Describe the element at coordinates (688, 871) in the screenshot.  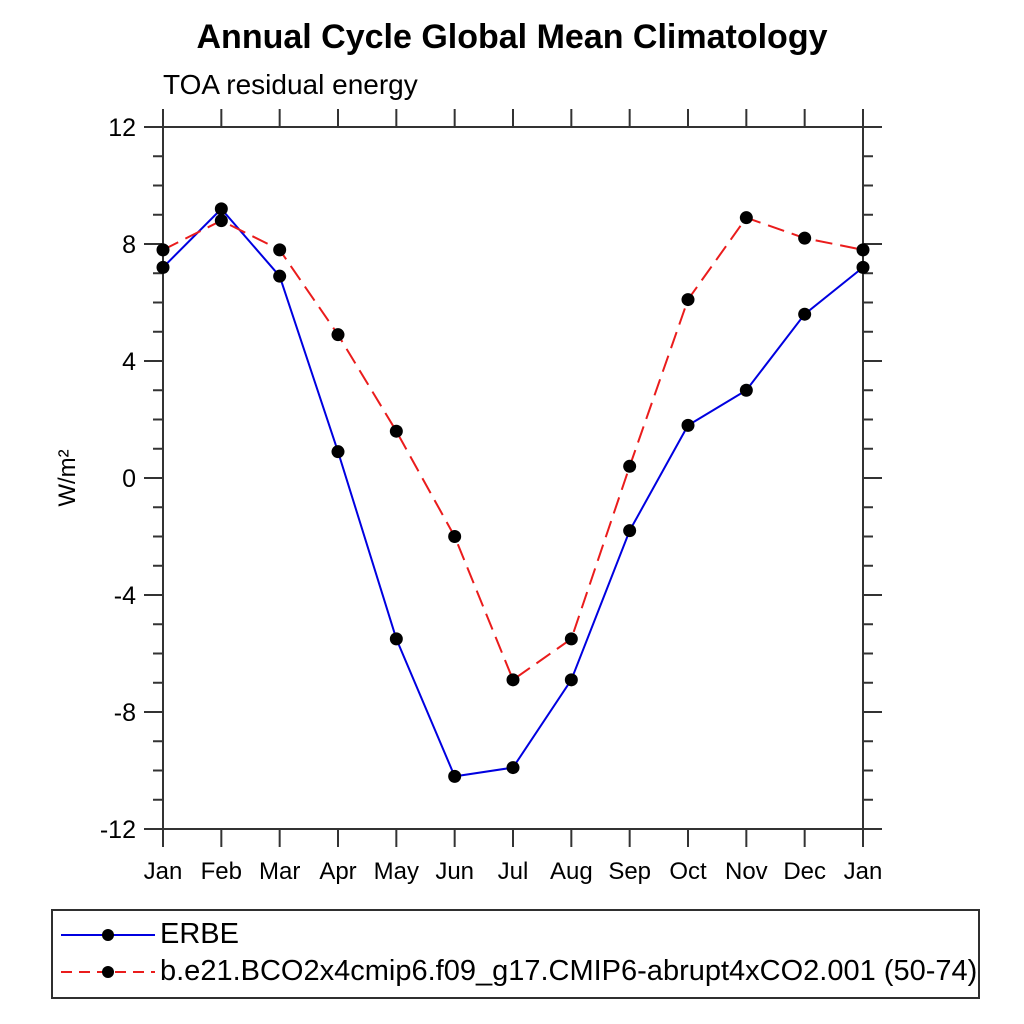
I see `svg-text: Oct` at that location.